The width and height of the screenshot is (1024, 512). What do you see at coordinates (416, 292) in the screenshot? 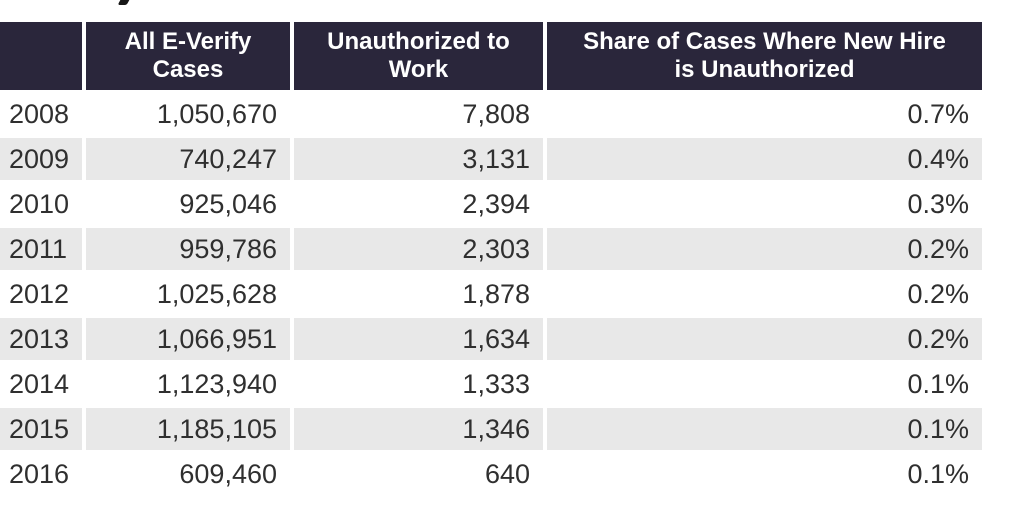
I see `unauthorized-cell: 1,878` at bounding box center [416, 292].